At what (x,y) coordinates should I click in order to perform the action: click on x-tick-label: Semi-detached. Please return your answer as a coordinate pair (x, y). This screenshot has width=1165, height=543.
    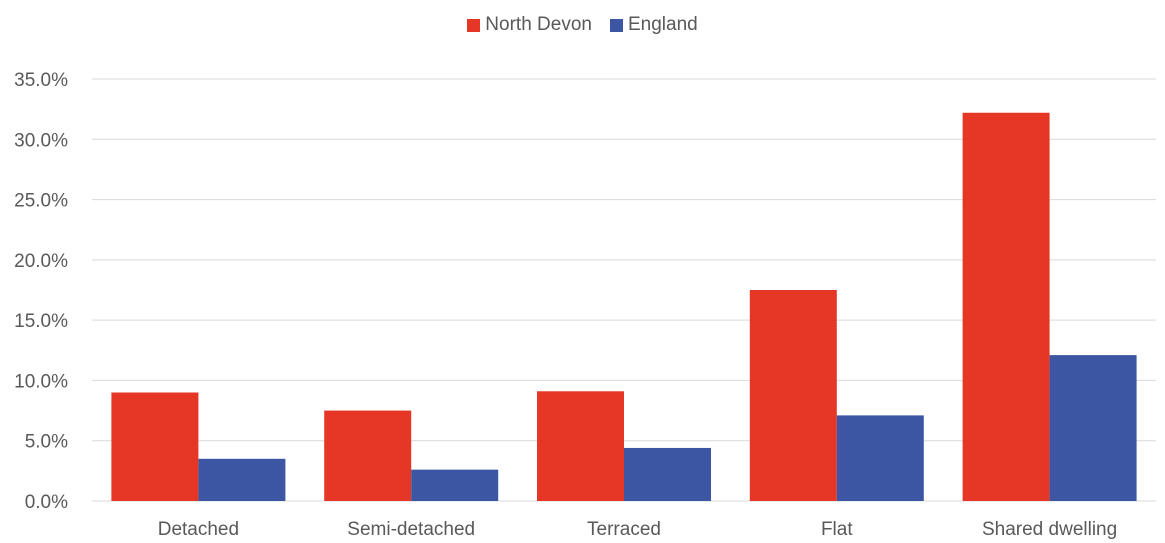
    Looking at the image, I should click on (411, 529).